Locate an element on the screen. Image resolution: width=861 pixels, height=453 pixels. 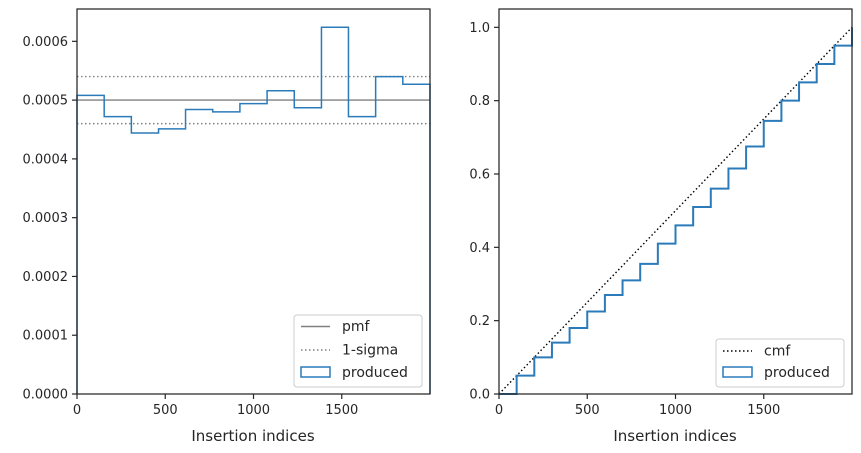
legend-produced-label-right: produced is located at coordinates (797, 373).